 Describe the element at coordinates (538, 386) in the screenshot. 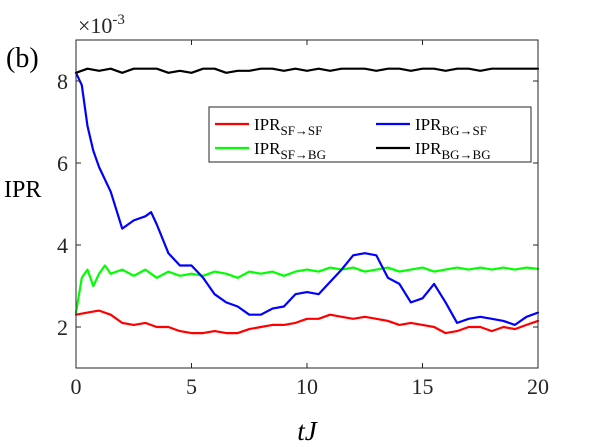

I see `x-tick-label: 20` at that location.